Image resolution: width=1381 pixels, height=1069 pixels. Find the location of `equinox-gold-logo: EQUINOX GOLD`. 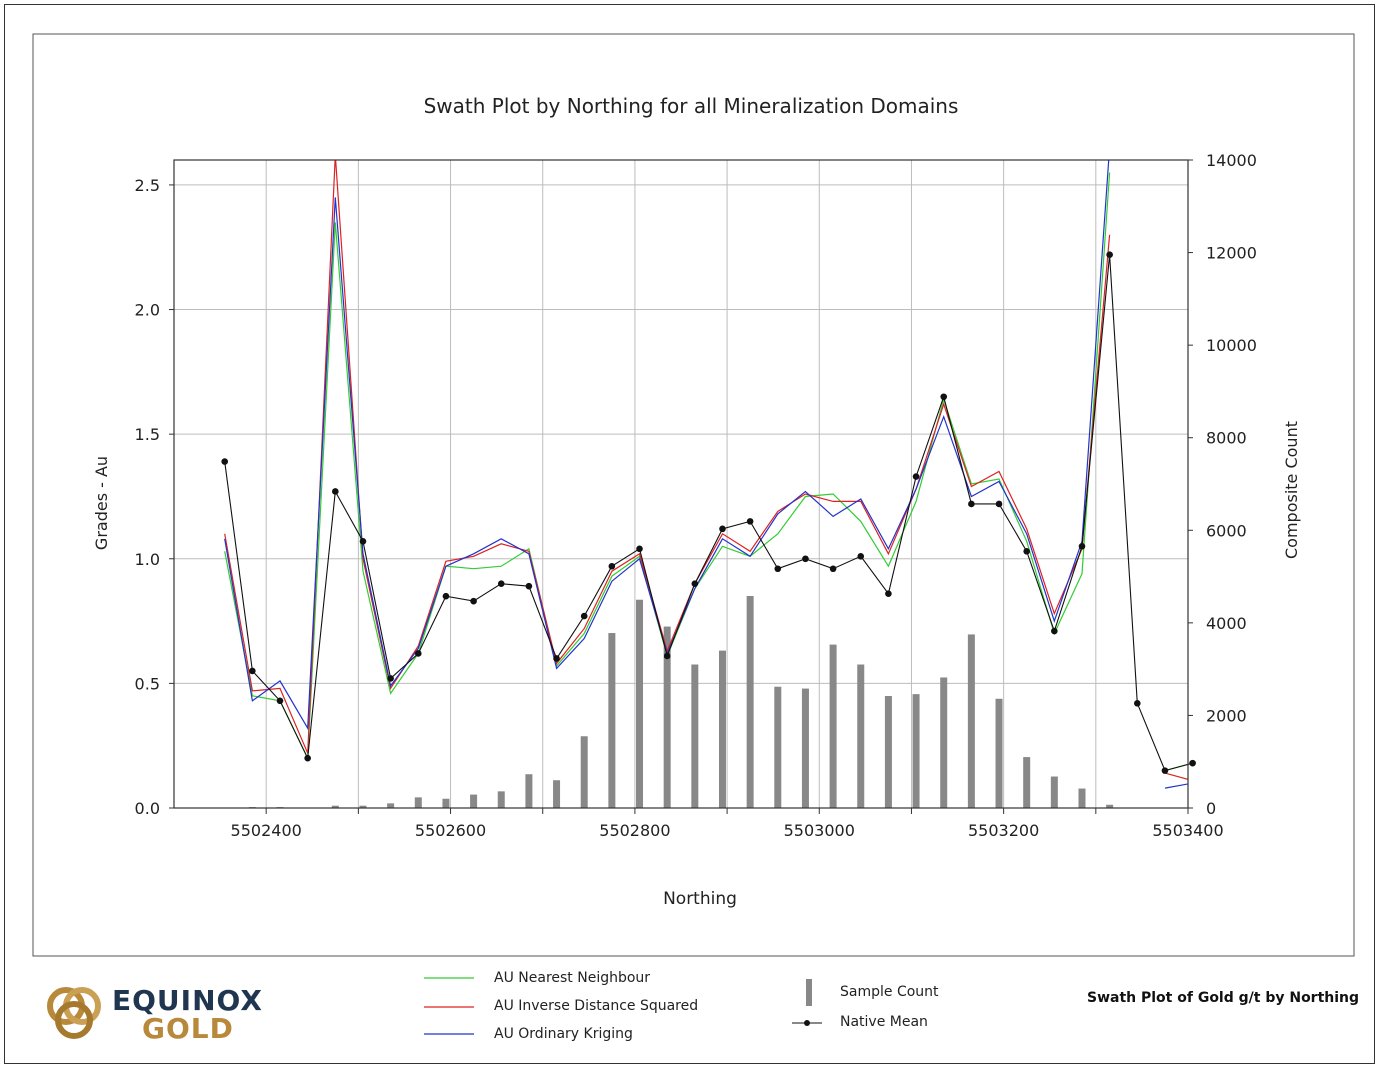

equinox-gold-logo: EQUINOX GOLD is located at coordinates (157, 1014).